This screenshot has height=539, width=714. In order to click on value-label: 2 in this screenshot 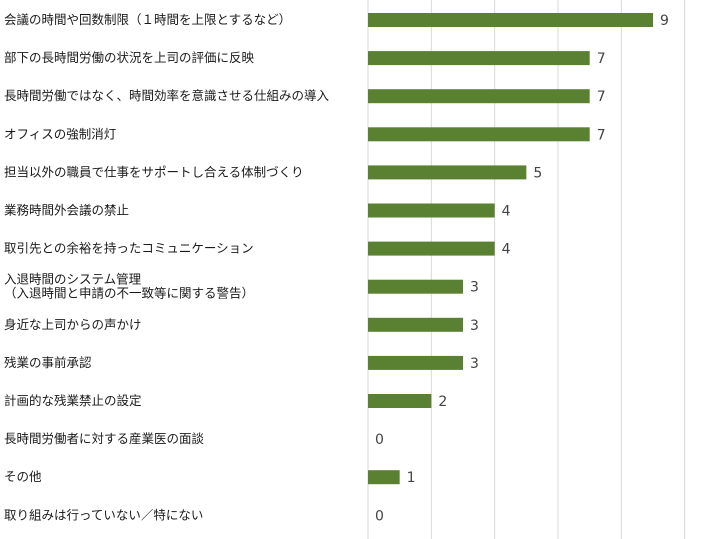, I will do `click(442, 402)`.